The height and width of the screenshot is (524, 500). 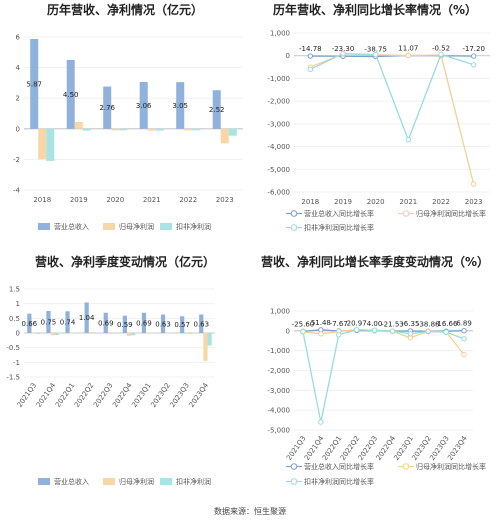 What do you see at coordinates (343, 49) in the screenshot?
I see `data-label: -23.30` at bounding box center [343, 49].